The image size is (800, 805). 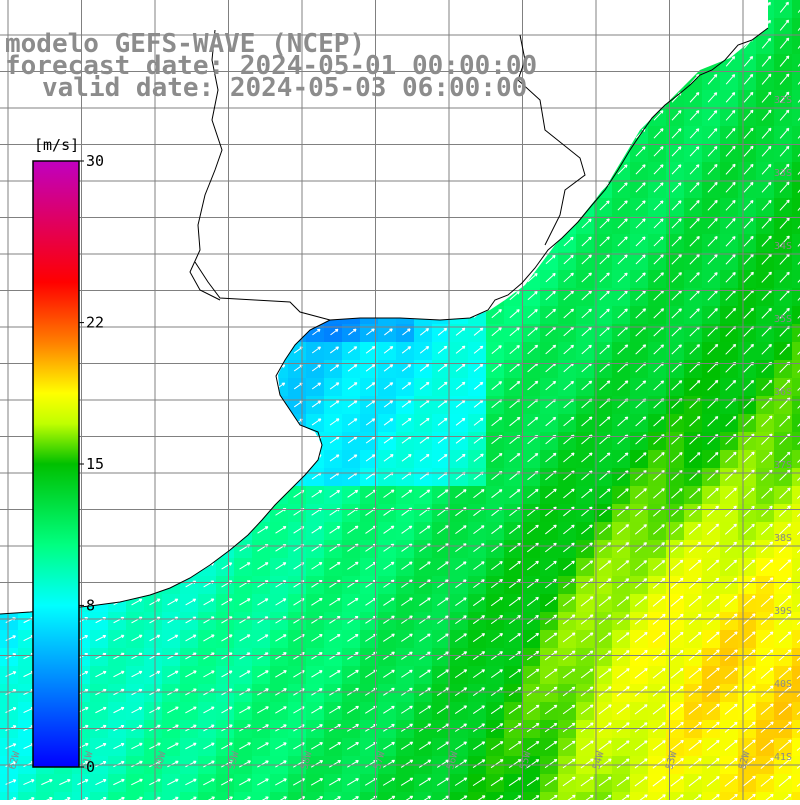 I want to click on latitude-label: 41S, so click(x=783, y=757).